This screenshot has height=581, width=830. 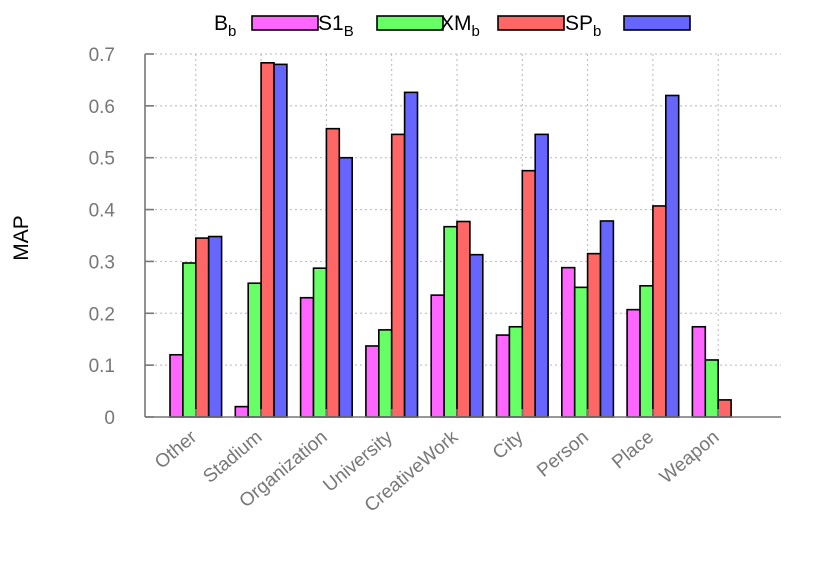 What do you see at coordinates (672, 256) in the screenshot?
I see `bar-sp-place` at bounding box center [672, 256].